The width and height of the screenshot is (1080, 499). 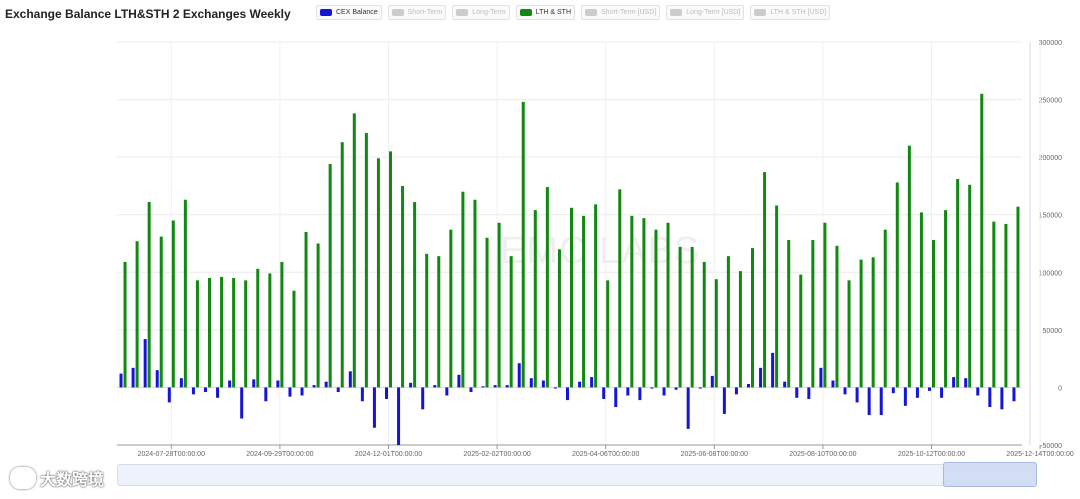 What do you see at coordinates (417, 12) in the screenshot?
I see `legend-item-1: Short-Term` at bounding box center [417, 12].